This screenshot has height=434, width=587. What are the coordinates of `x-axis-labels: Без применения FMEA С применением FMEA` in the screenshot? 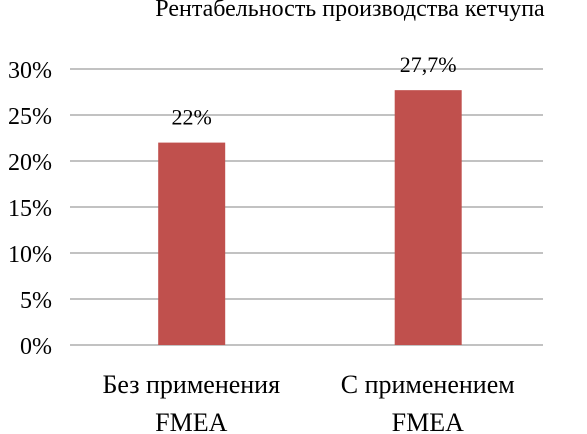 It's located at (308, 402).